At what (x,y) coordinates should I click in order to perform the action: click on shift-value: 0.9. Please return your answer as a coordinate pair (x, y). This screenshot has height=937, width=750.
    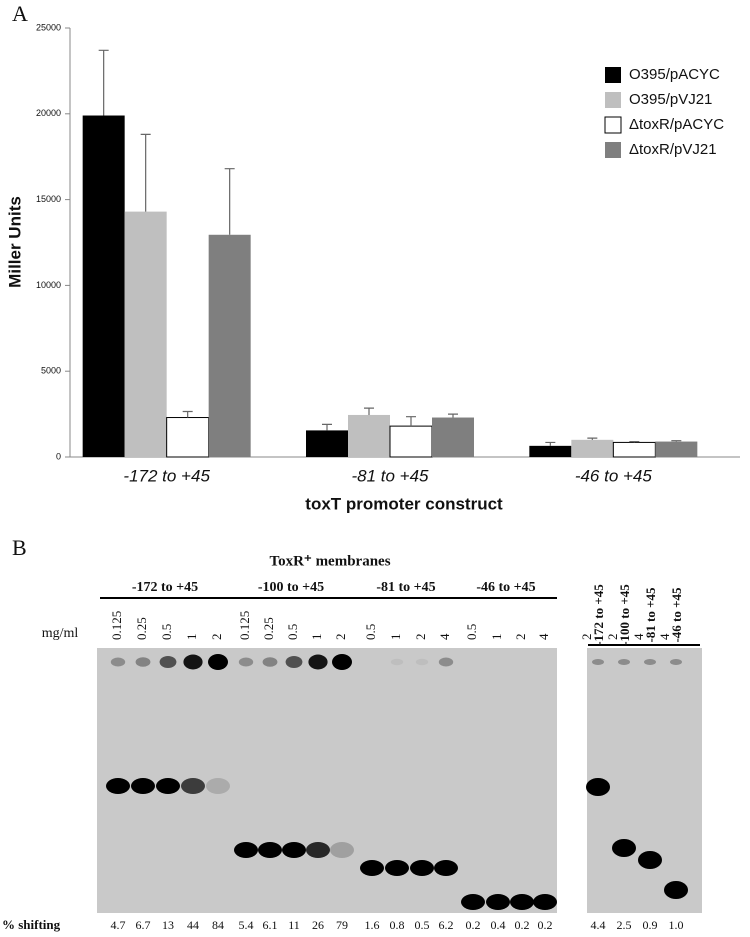
    Looking at the image, I should click on (650, 925).